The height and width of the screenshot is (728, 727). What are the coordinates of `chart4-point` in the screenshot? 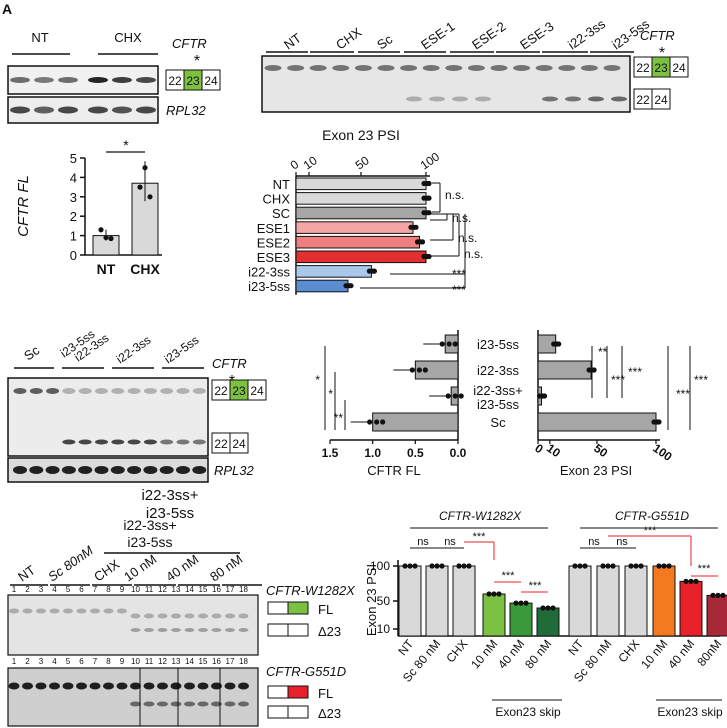 It's located at (559, 344).